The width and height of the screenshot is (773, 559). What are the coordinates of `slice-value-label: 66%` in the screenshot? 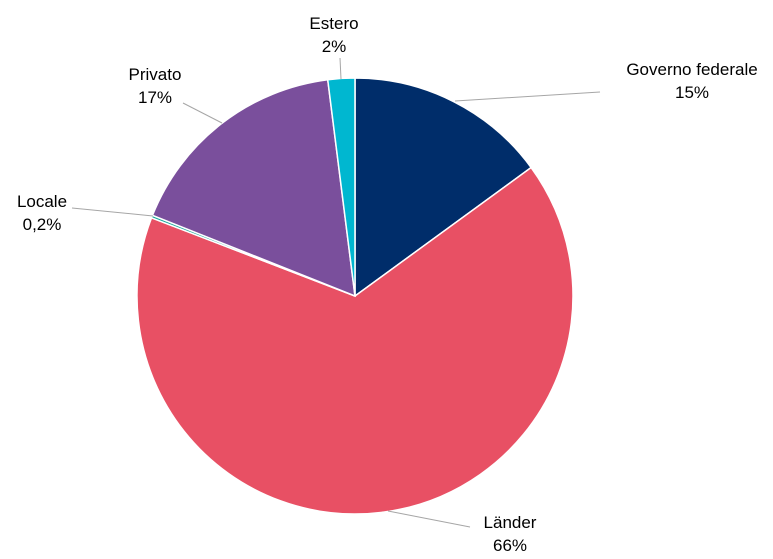 It's located at (510, 545).